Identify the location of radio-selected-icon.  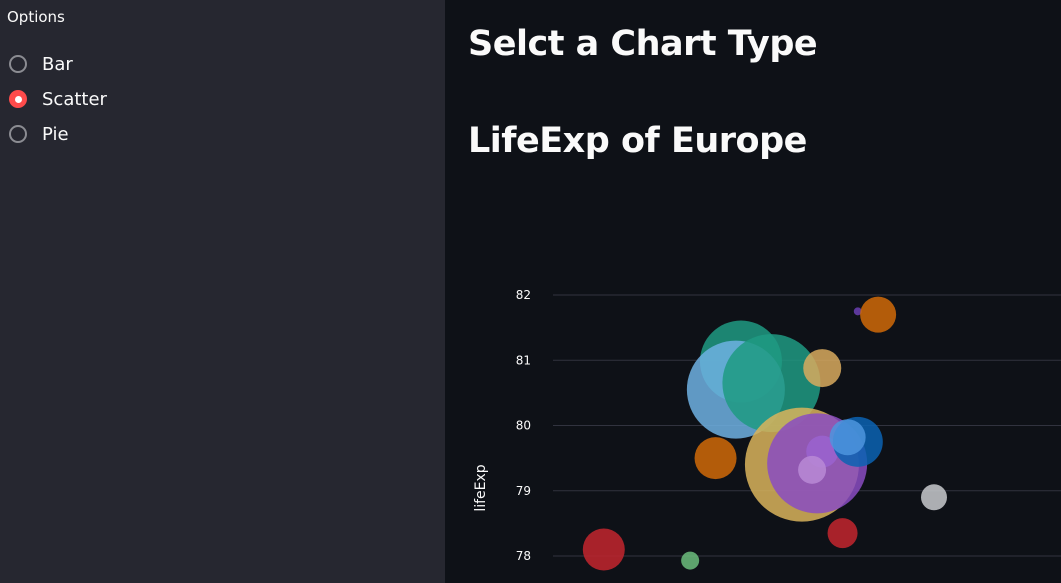
(18, 99).